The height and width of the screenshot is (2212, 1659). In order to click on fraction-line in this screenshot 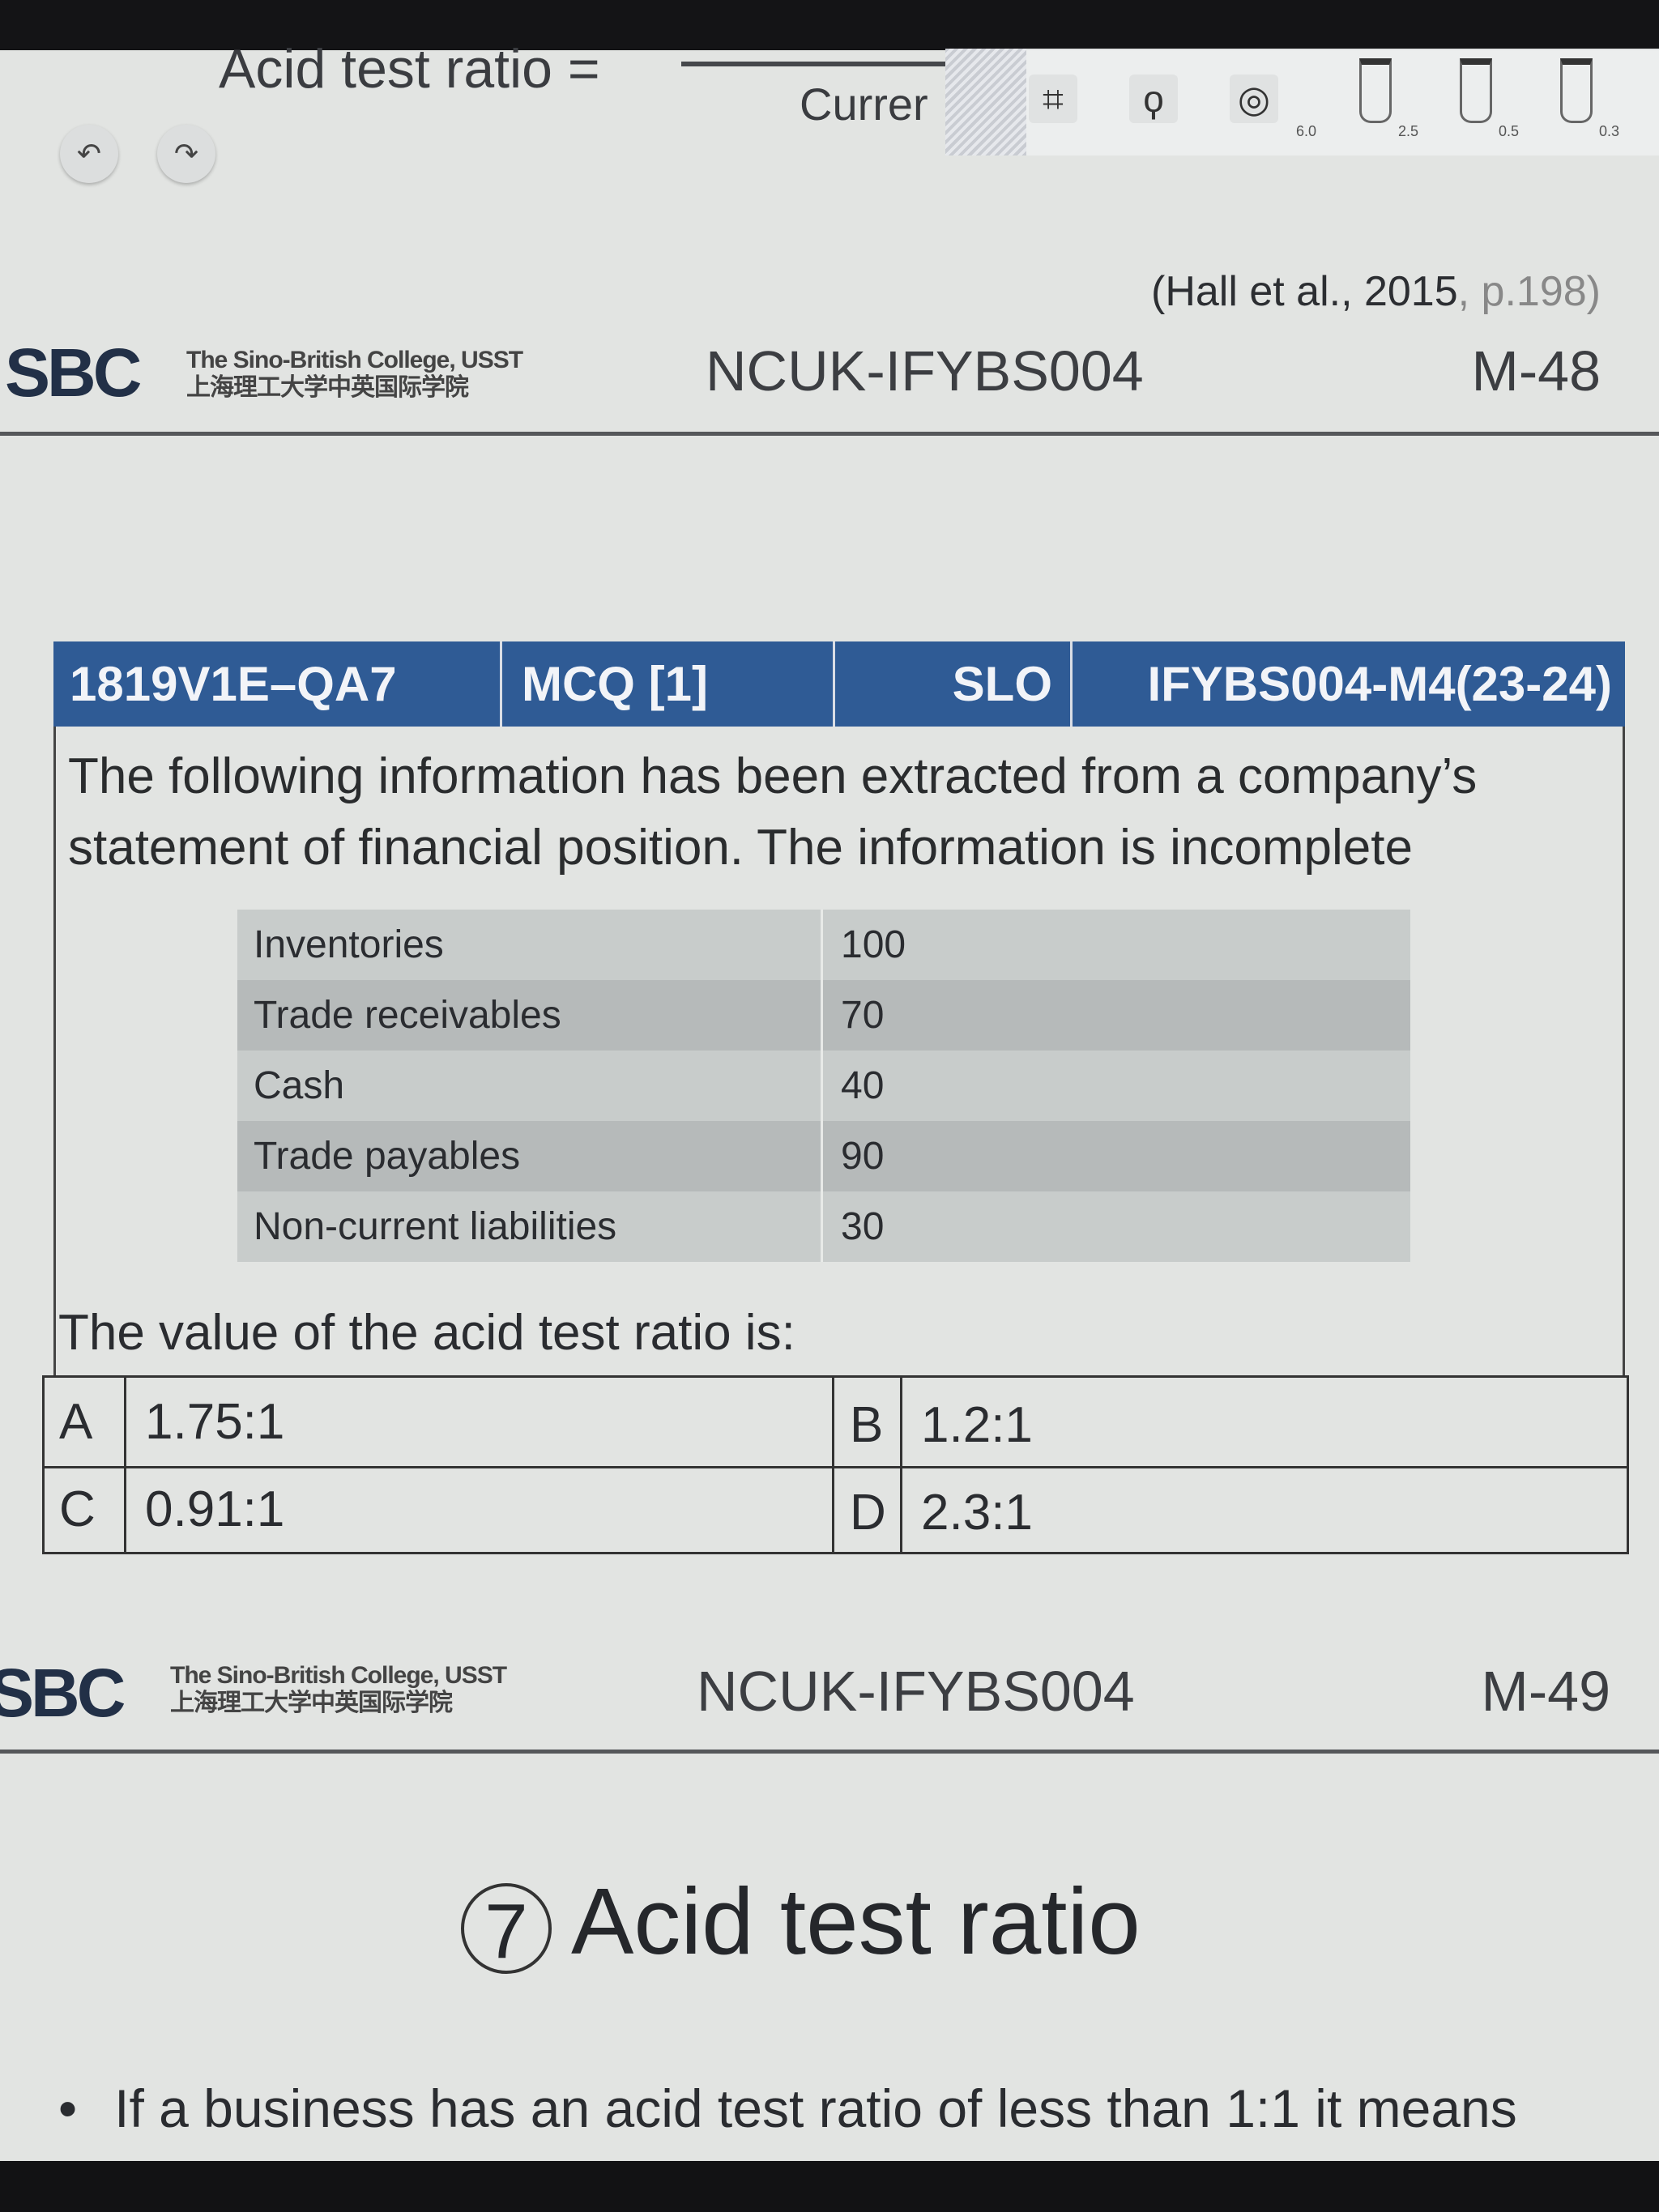, I will do `click(815, 64)`.